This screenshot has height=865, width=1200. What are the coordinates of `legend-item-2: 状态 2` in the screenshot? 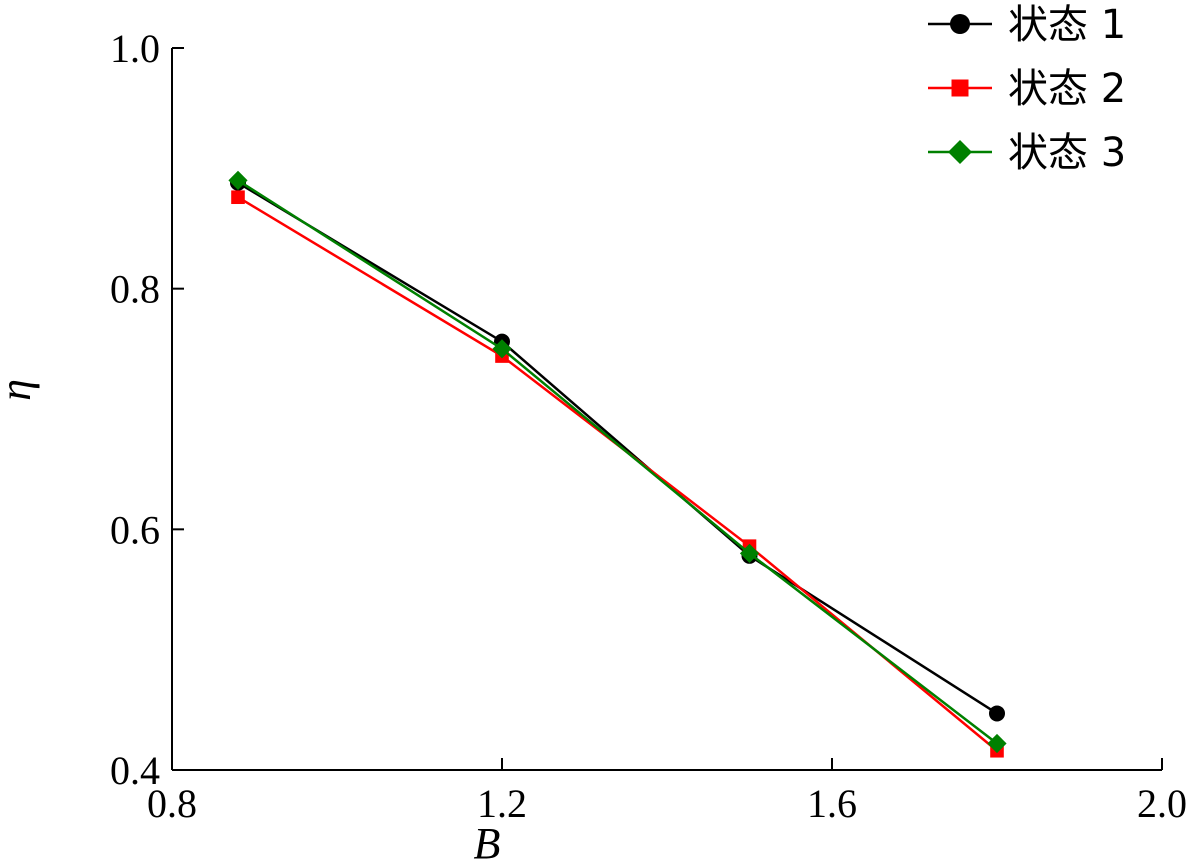 It's located at (1027, 89).